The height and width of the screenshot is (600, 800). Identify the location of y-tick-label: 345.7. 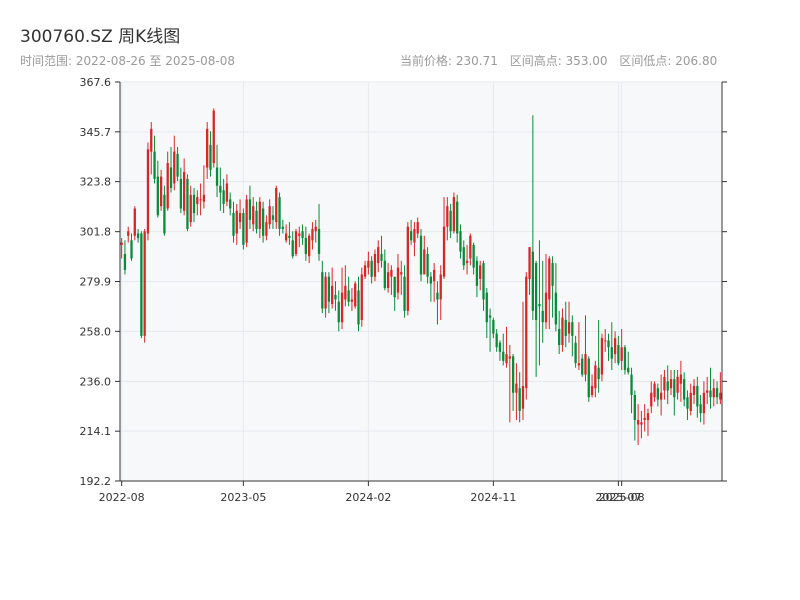
(96, 132).